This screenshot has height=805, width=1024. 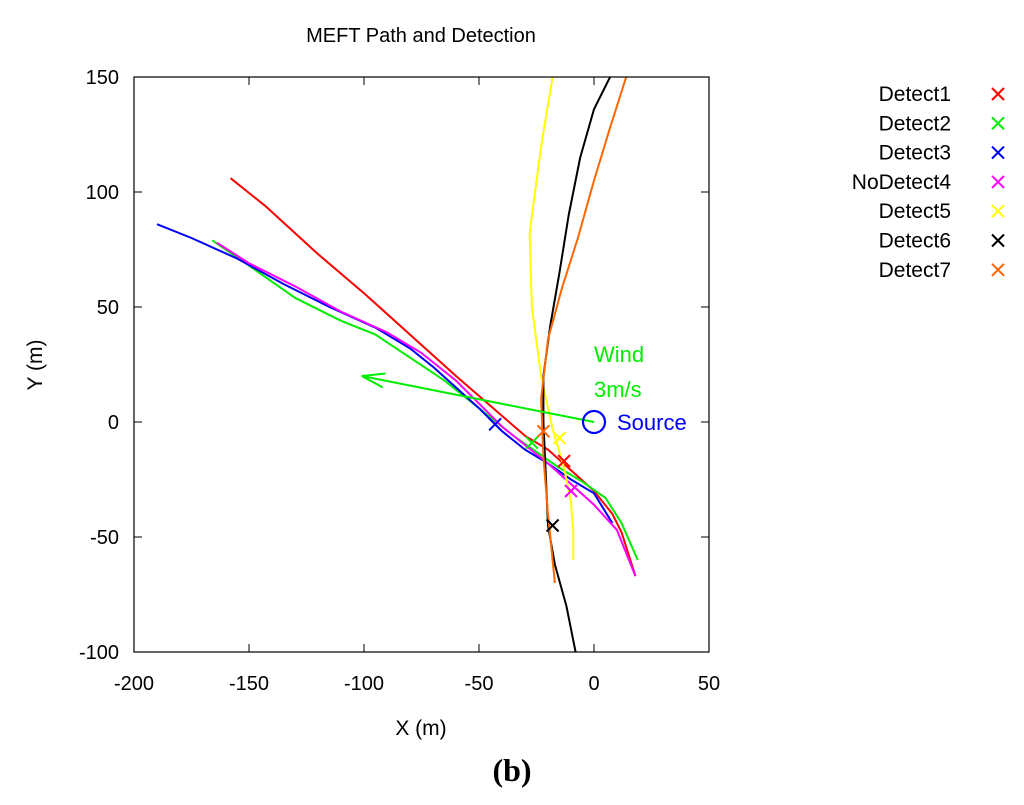 What do you see at coordinates (559, 438) in the screenshot?
I see `detect-marker-detect5` at bounding box center [559, 438].